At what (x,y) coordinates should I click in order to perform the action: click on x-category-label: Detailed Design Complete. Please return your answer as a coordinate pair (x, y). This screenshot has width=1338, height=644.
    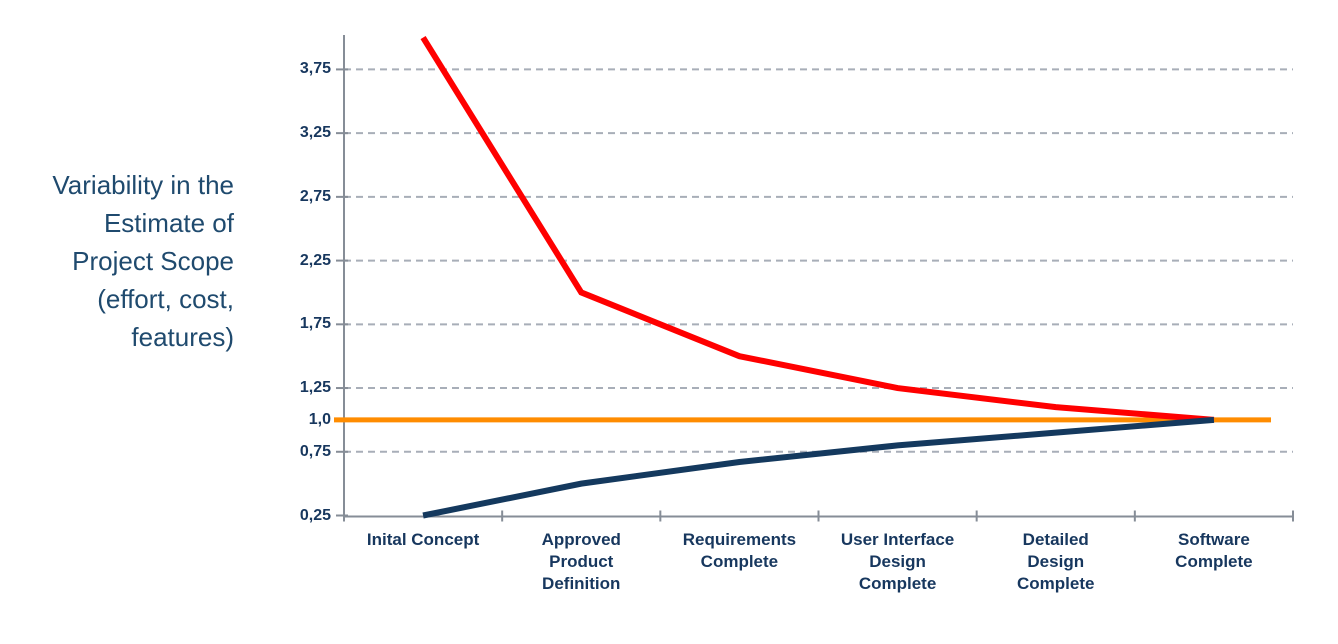
    Looking at the image, I should click on (1056, 561).